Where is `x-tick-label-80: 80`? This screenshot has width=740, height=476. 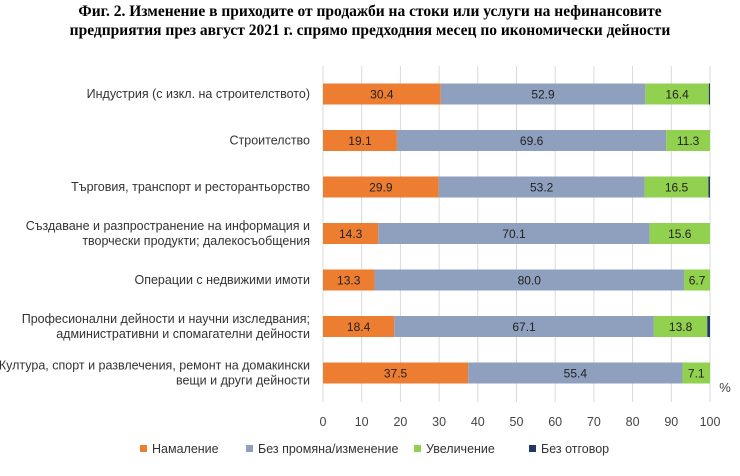 x-tick-label-80: 80 is located at coordinates (633, 422).